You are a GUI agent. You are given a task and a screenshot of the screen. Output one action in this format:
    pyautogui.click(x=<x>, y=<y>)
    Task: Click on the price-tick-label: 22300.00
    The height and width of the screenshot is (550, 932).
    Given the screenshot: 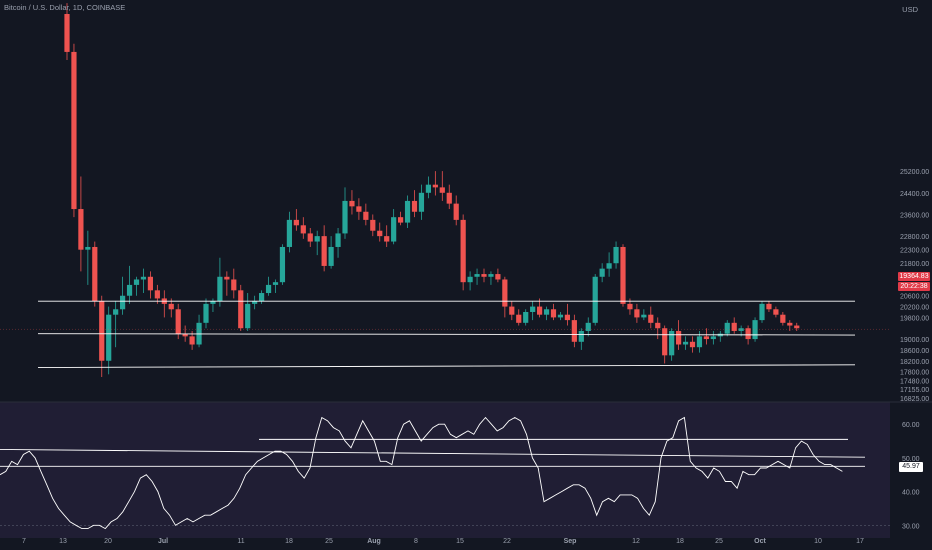 What is the action you would take?
    pyautogui.click(x=914, y=251)
    